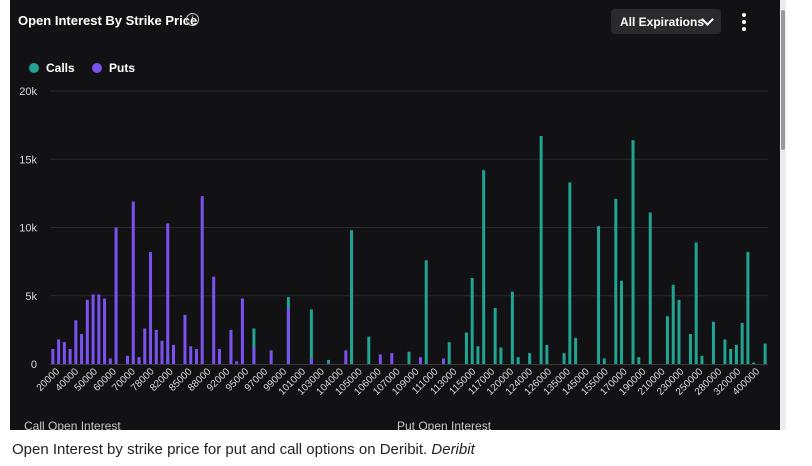 This screenshot has height=466, width=812. Describe the element at coordinates (28, 92) in the screenshot. I see `y-tick-label: 20k` at that location.